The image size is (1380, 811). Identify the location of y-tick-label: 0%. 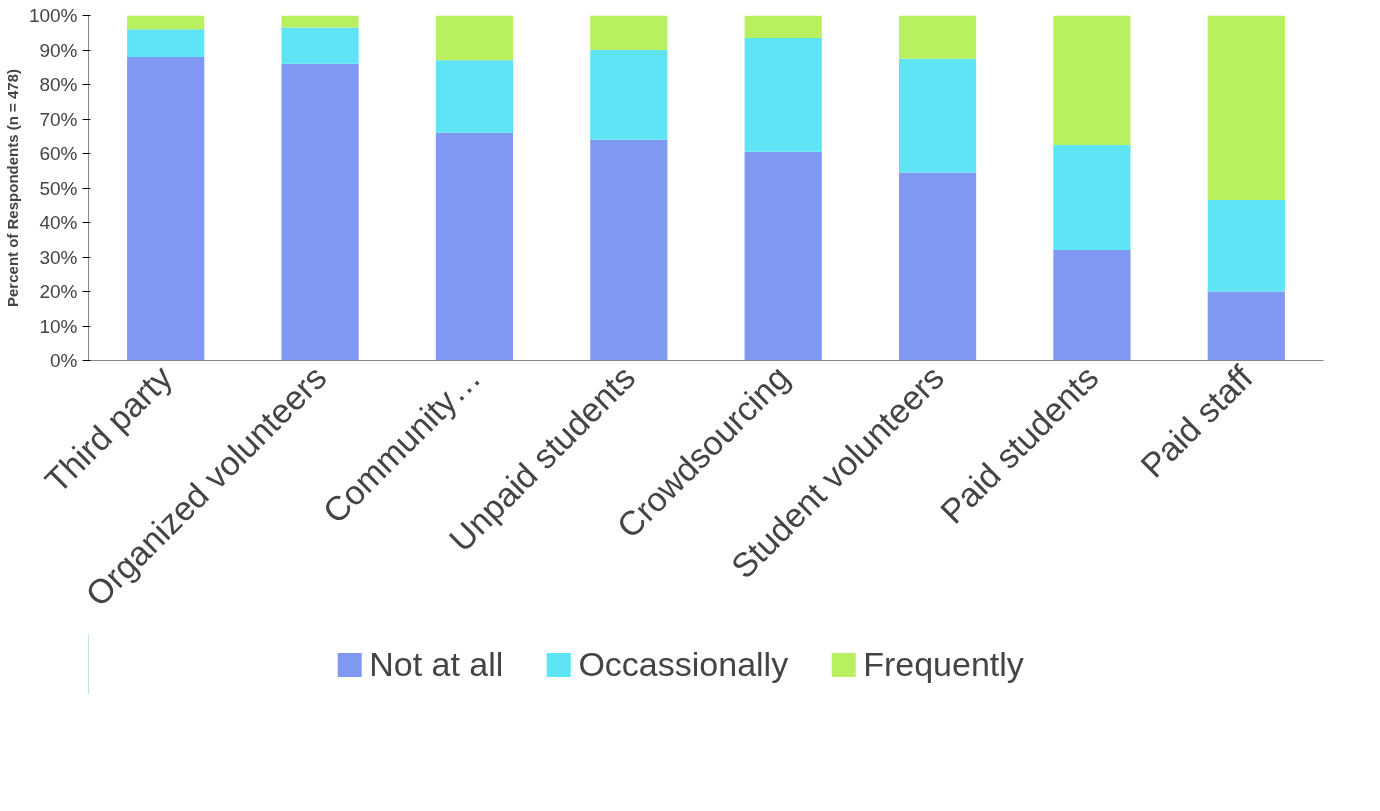
(64, 360).